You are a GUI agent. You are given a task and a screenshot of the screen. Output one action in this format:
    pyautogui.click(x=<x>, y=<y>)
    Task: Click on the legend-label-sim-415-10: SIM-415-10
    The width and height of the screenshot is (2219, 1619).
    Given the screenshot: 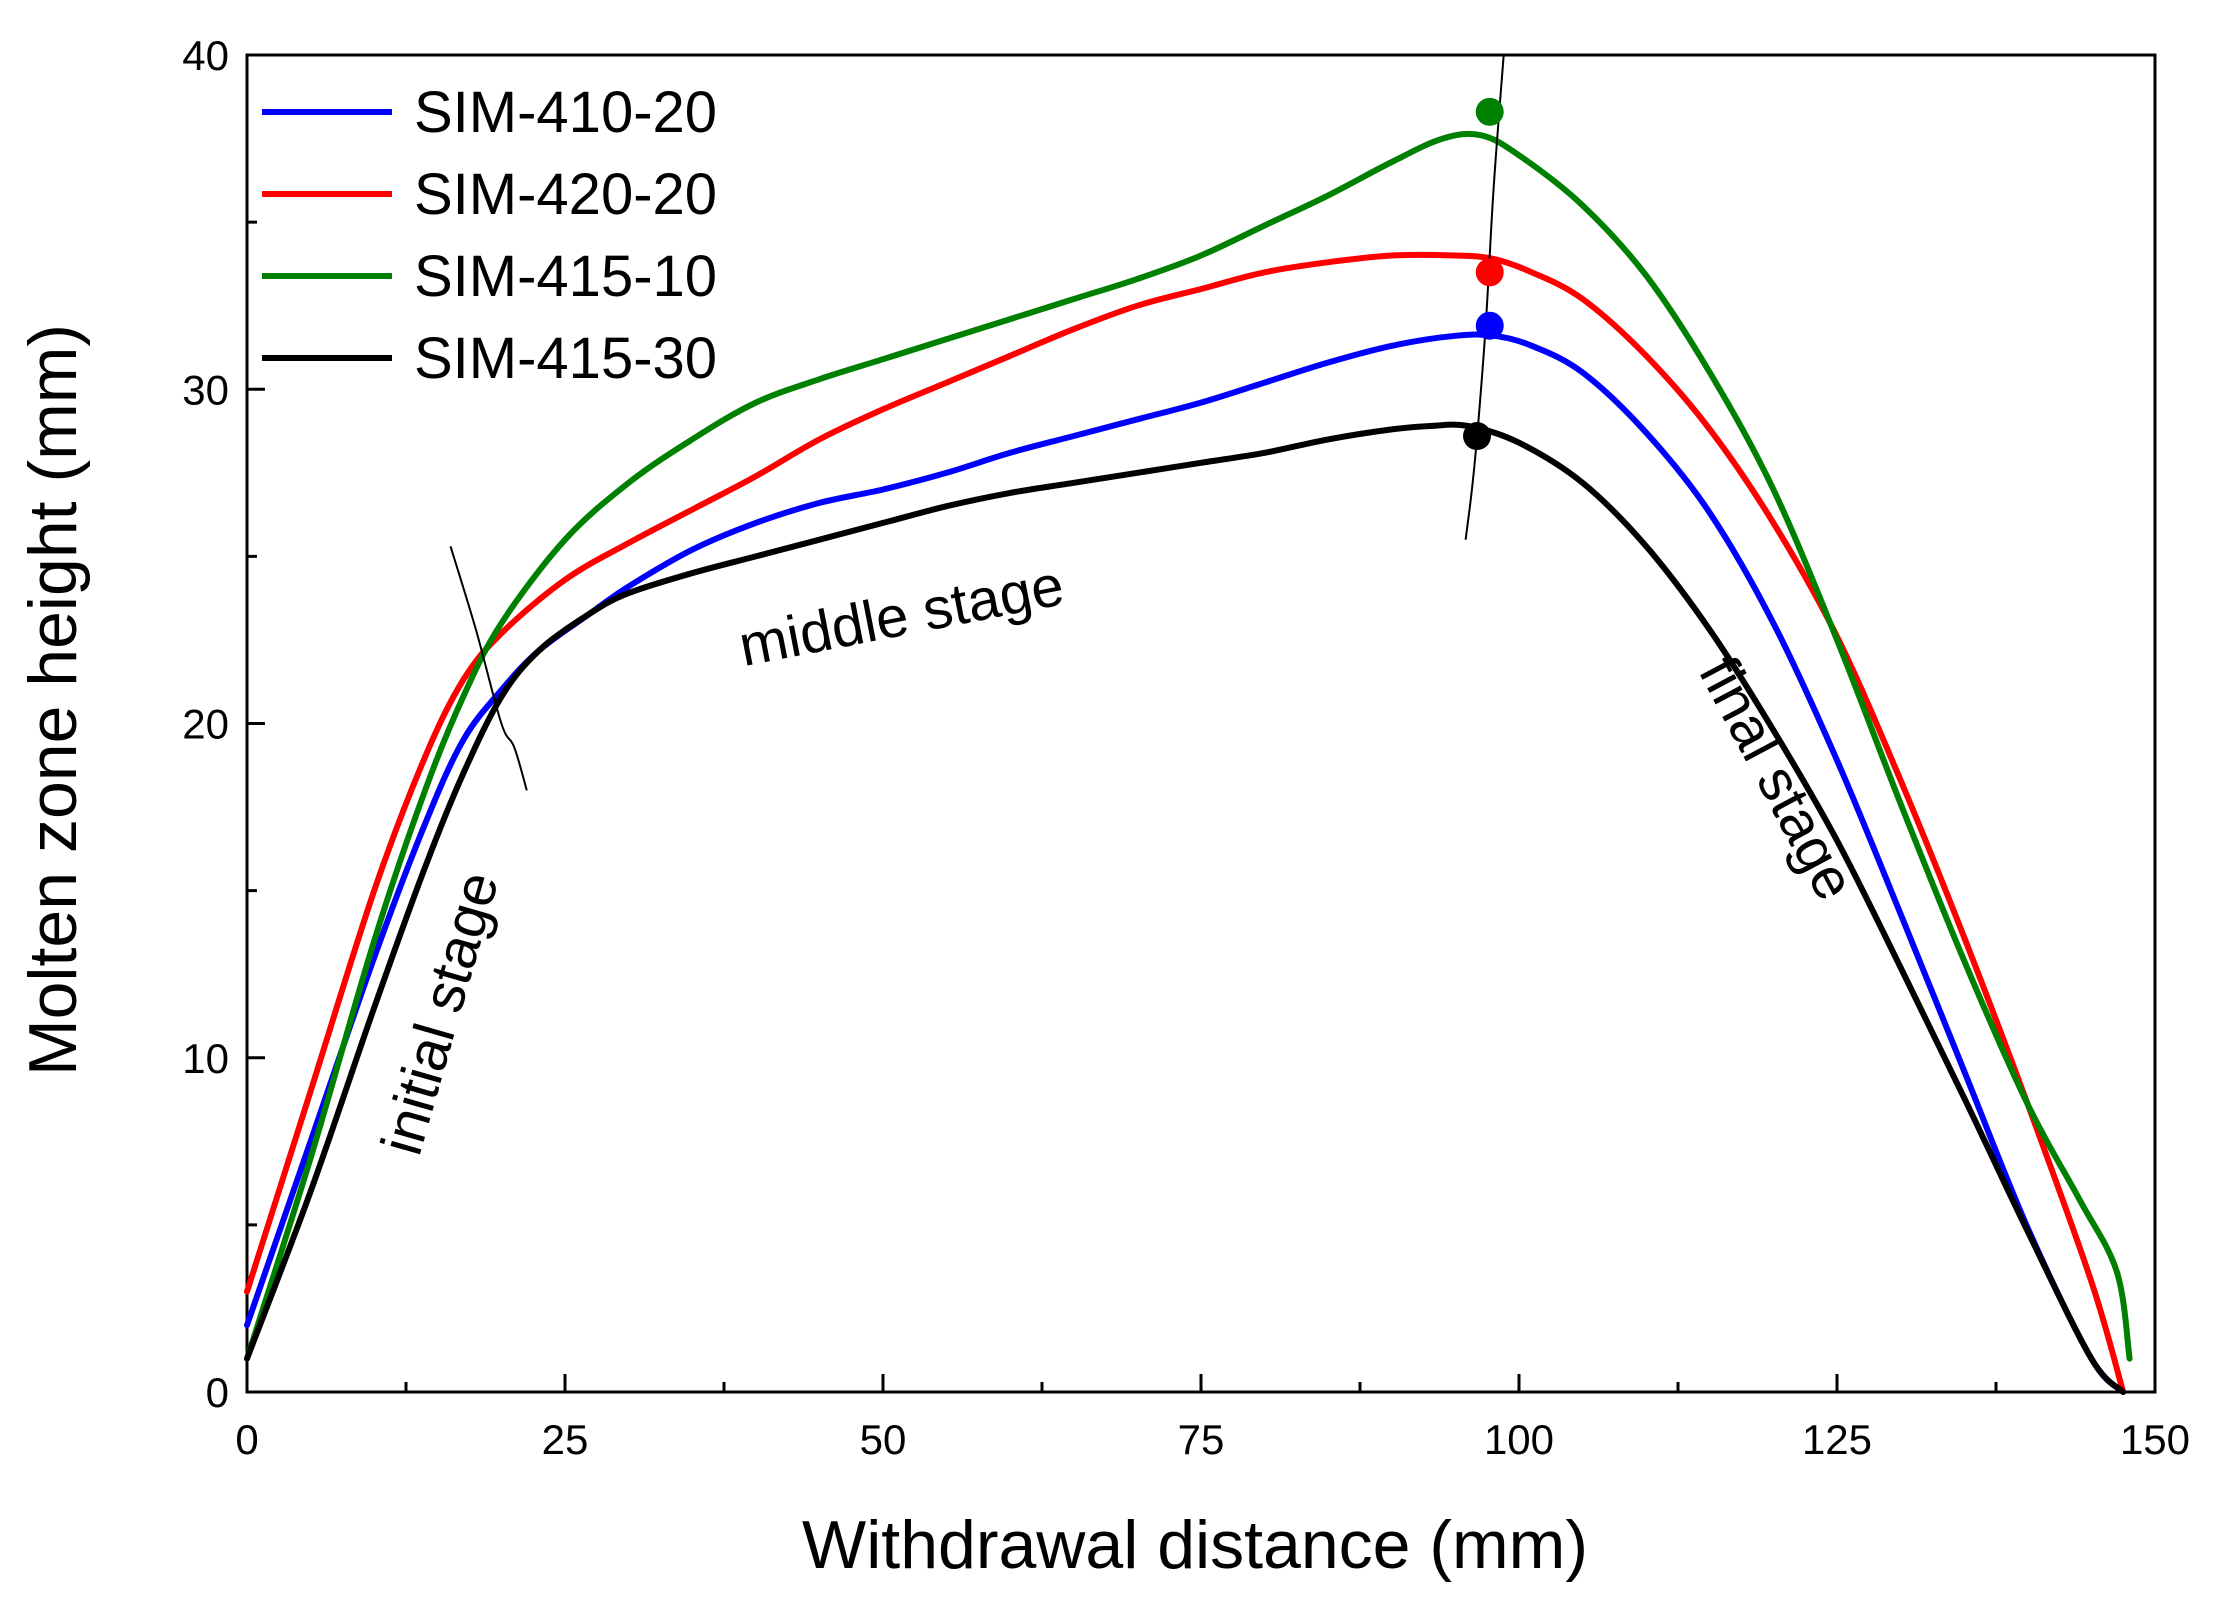 What is the action you would take?
    pyautogui.click(x=565, y=276)
    